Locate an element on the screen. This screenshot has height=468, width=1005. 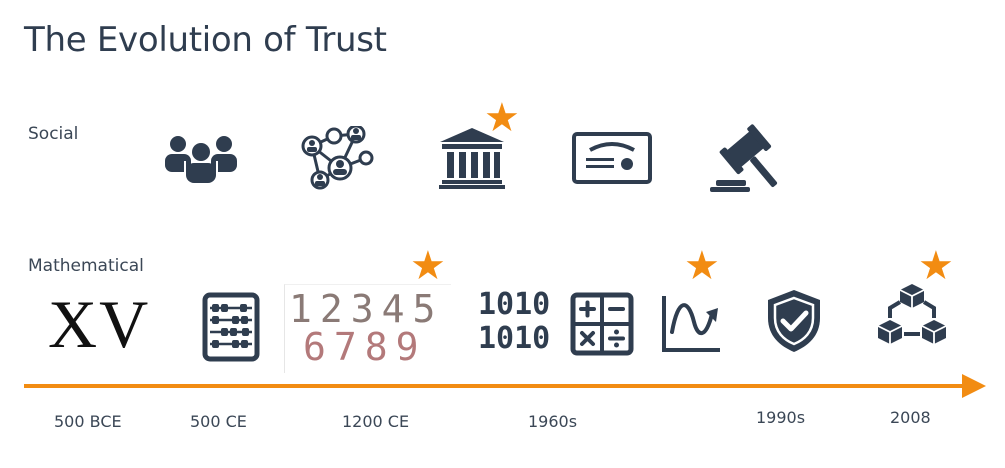
binary-line-2: 1010 is located at coordinates (514, 338).